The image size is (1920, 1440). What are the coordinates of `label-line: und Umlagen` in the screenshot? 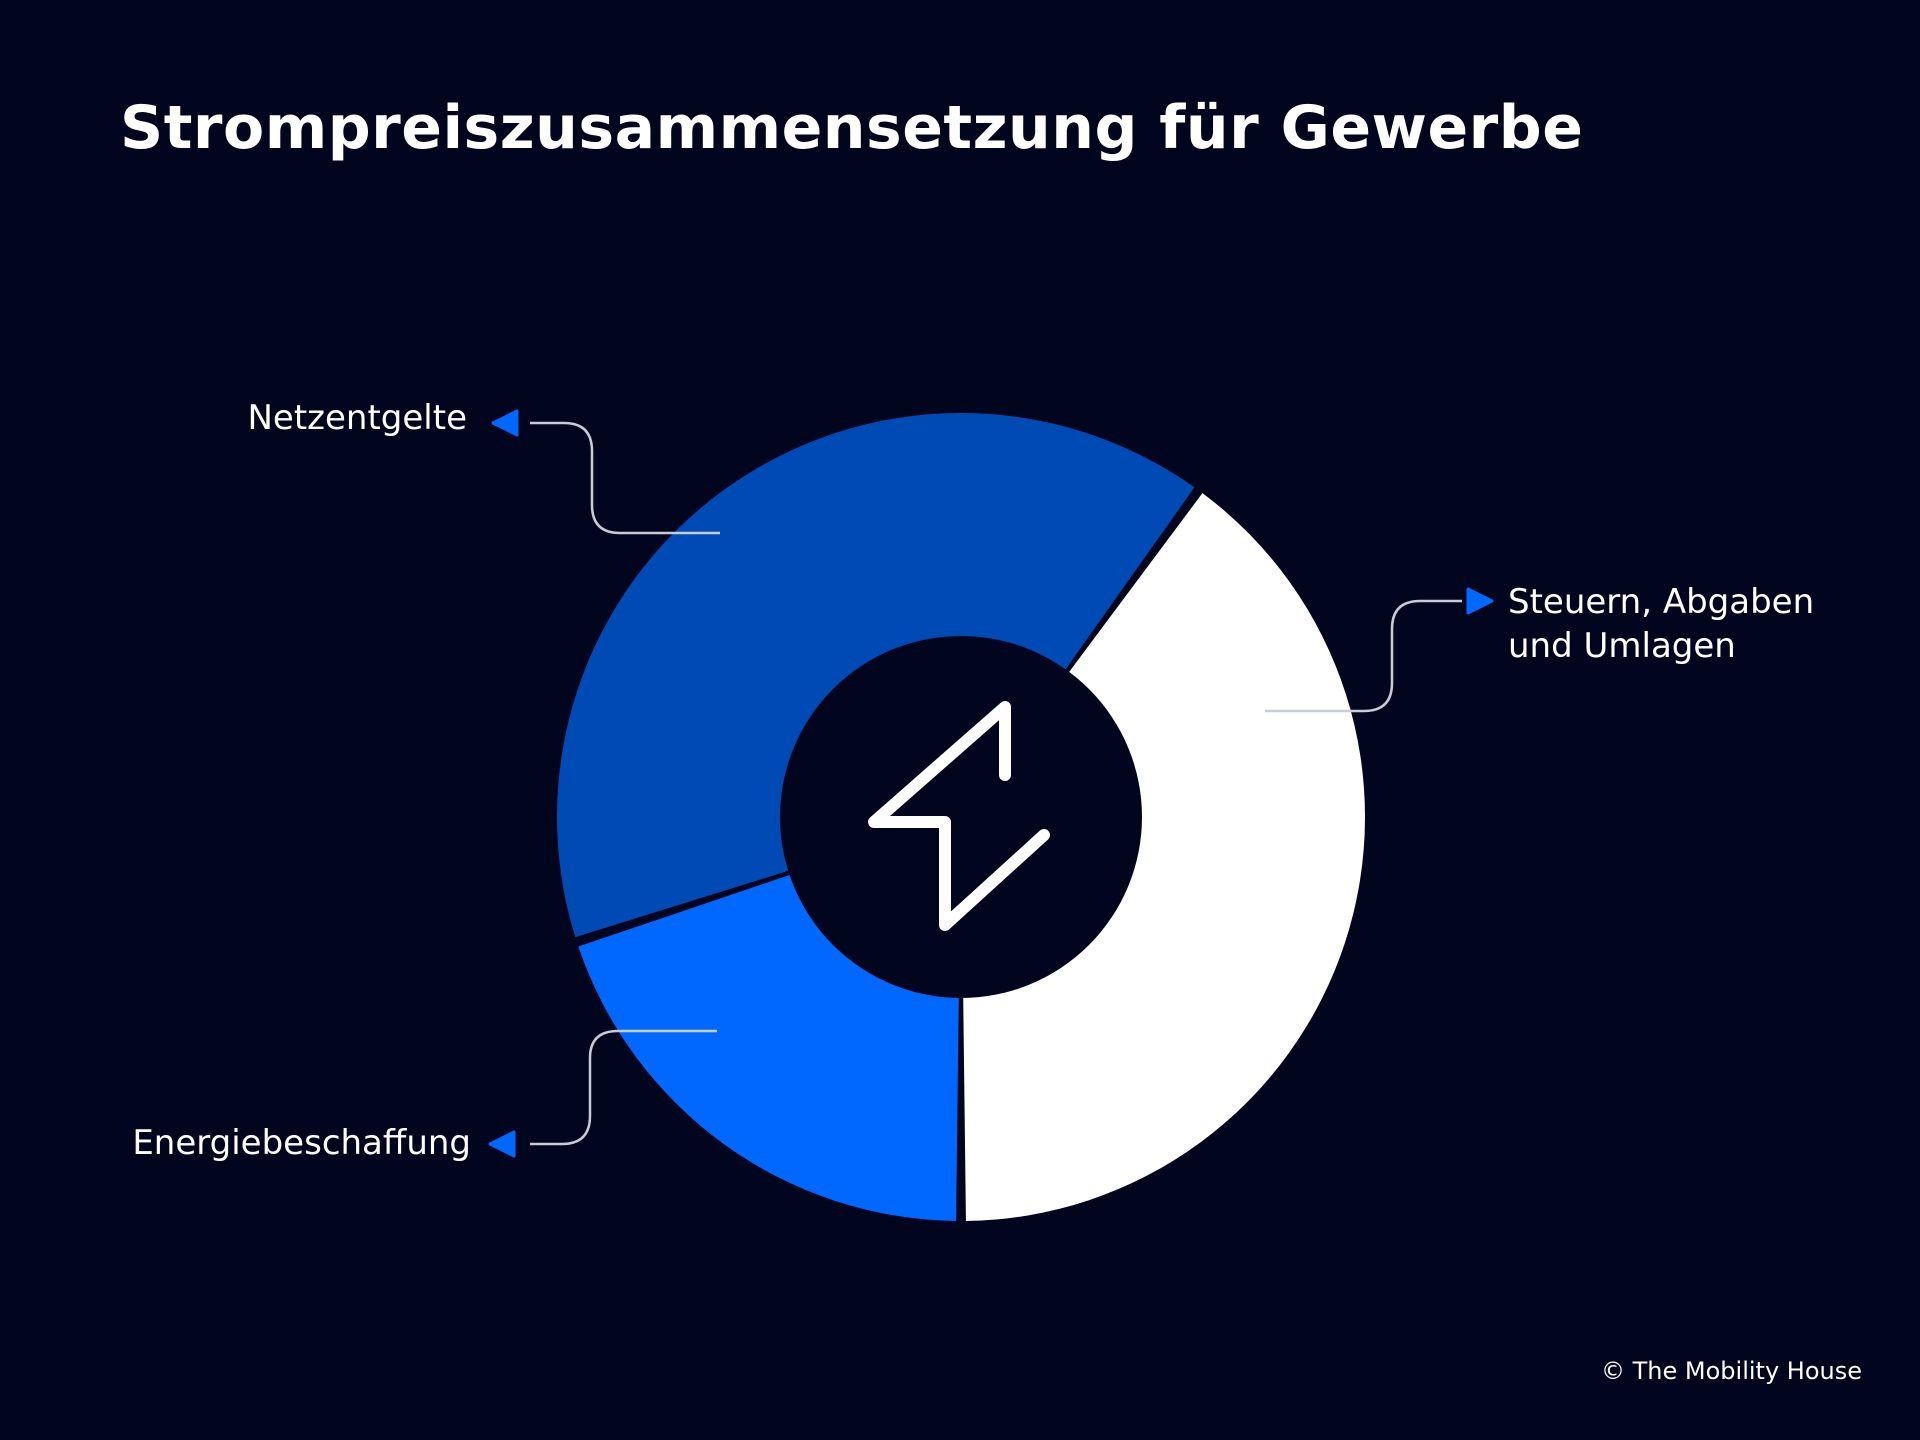 It's located at (1622, 646).